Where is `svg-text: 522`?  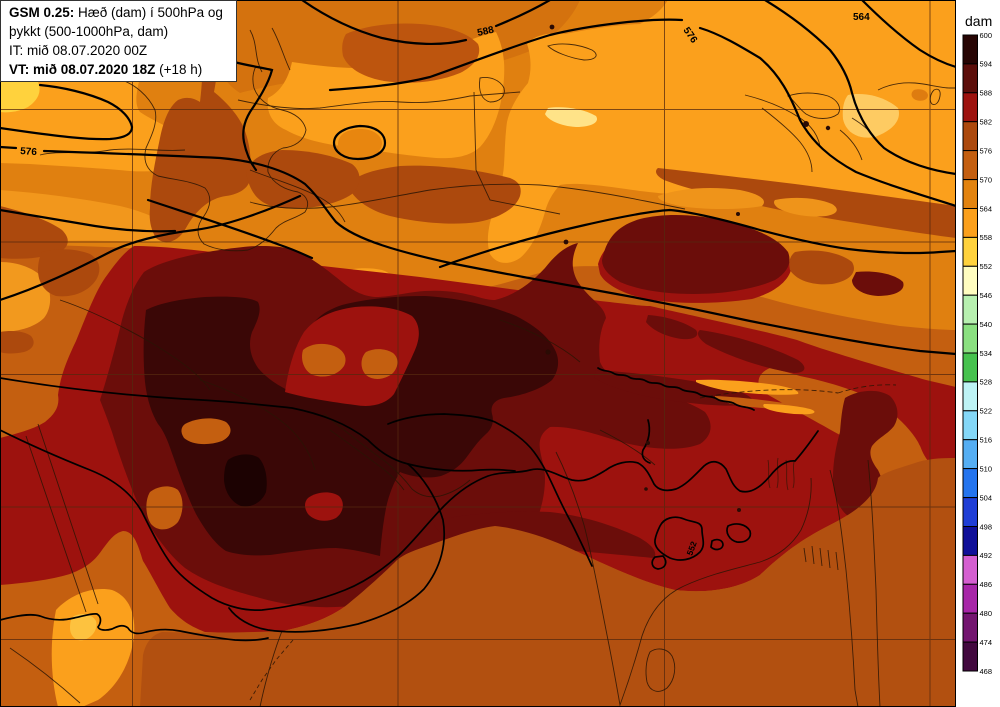
svg-text: 522 is located at coordinates (986, 411).